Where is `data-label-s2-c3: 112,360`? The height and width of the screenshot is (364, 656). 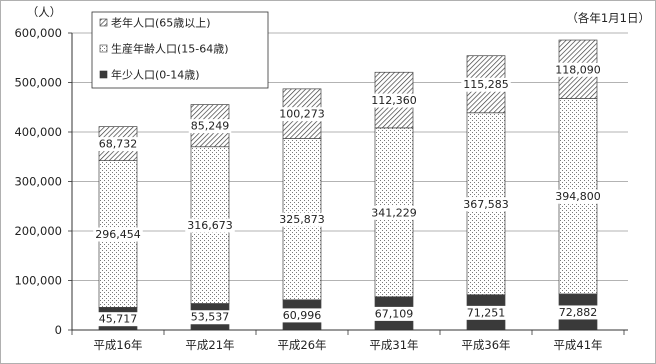 data-label-s2-c3: 112,360 is located at coordinates (394, 100).